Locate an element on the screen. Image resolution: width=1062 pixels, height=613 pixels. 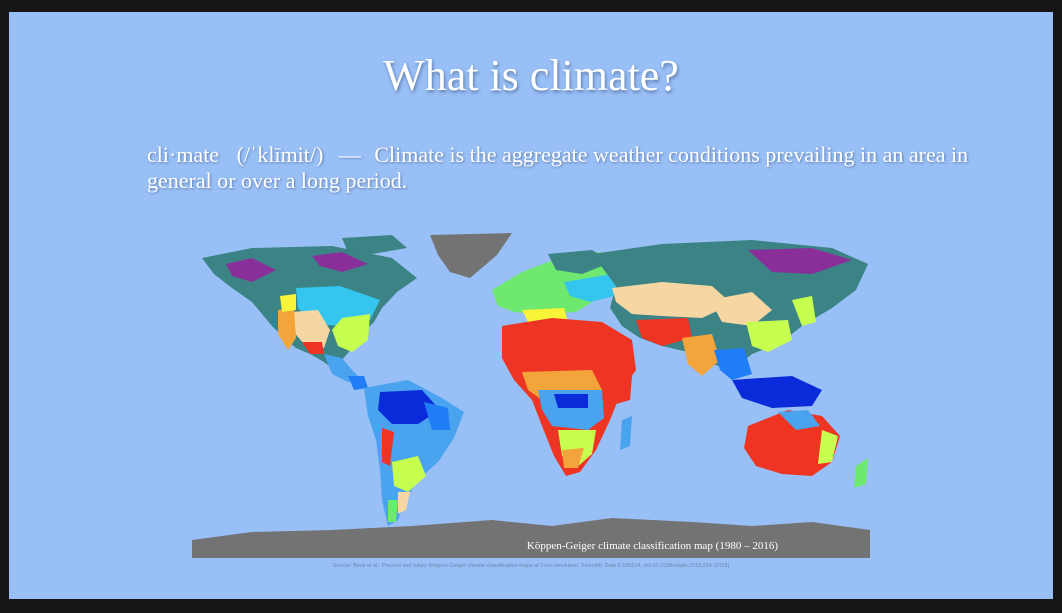
antarctica is located at coordinates (531, 538).